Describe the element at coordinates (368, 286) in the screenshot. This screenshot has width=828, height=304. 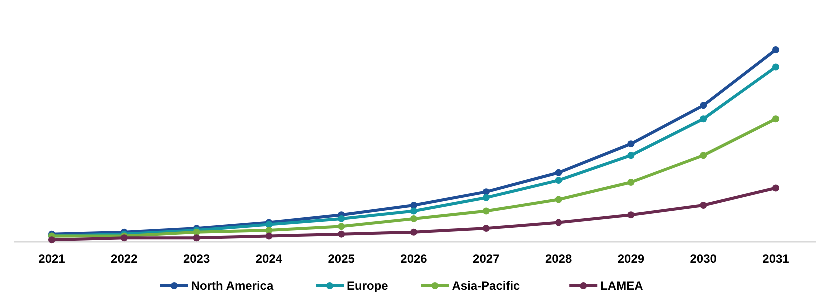
I see `legend-label: Europe` at that location.